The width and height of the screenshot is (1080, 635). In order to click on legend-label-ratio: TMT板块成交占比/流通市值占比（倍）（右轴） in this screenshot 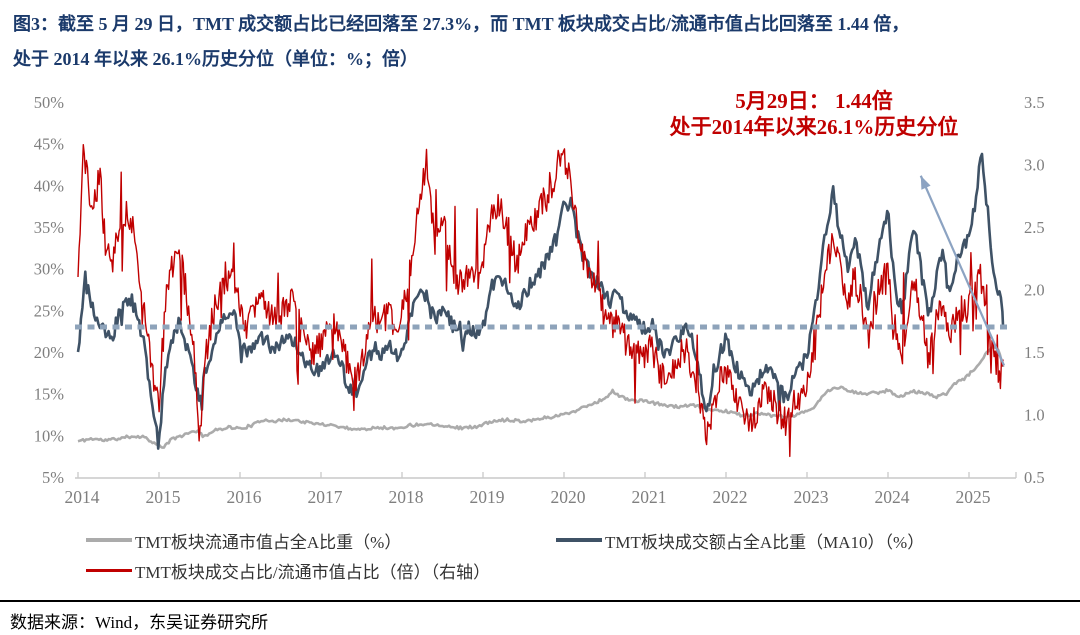, I will do `click(313, 572)`.